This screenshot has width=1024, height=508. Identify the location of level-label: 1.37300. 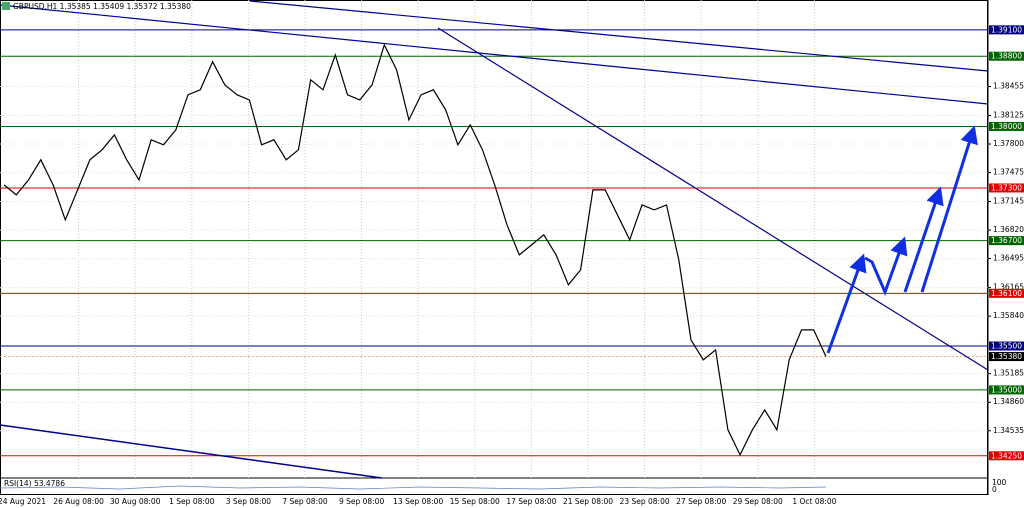
(1006, 187).